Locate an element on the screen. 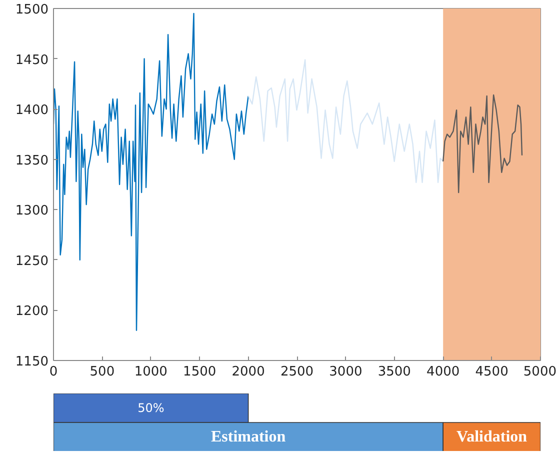 This screenshot has height=453, width=556. x-tick-label: 3500 is located at coordinates (394, 372).